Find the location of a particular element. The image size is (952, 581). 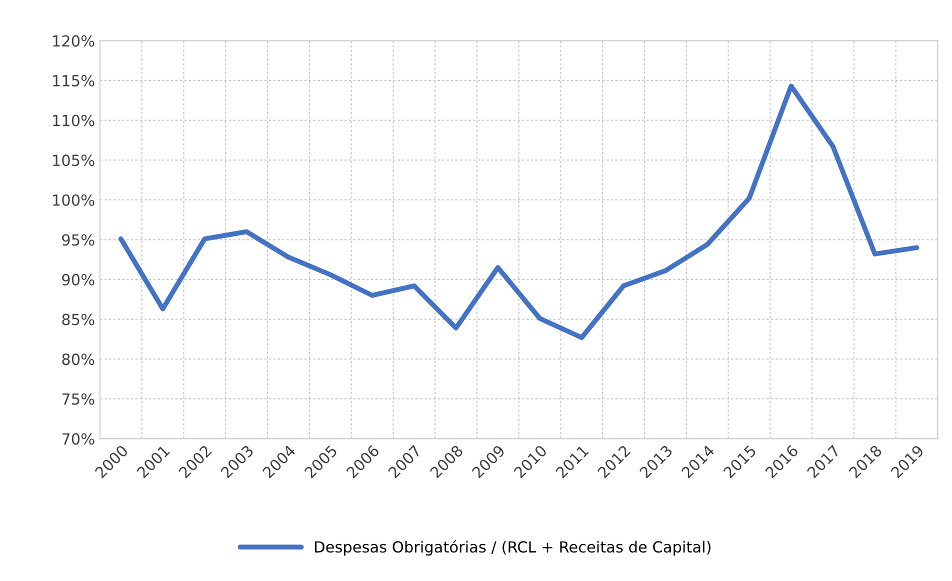

y-tick-label: 70% is located at coordinates (78, 439).